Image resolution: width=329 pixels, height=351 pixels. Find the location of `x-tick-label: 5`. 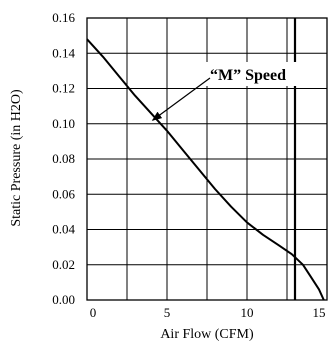

x-tick-label: 5 is located at coordinates (167, 312).